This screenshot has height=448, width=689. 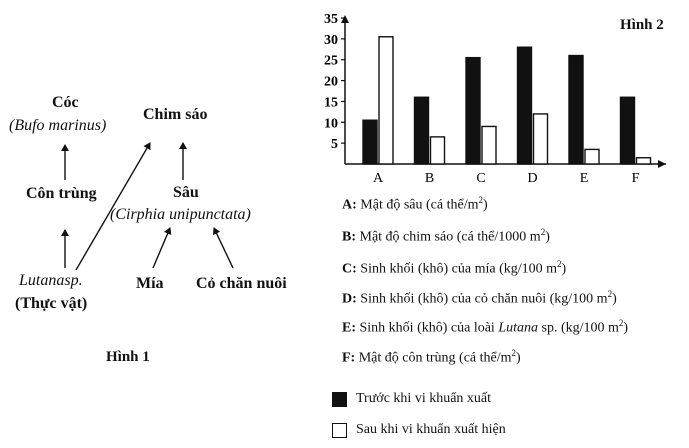 What do you see at coordinates (431, 357) in the screenshot?
I see `description-item: F: Mật độ côn trùng (cá thể/m2)` at bounding box center [431, 357].